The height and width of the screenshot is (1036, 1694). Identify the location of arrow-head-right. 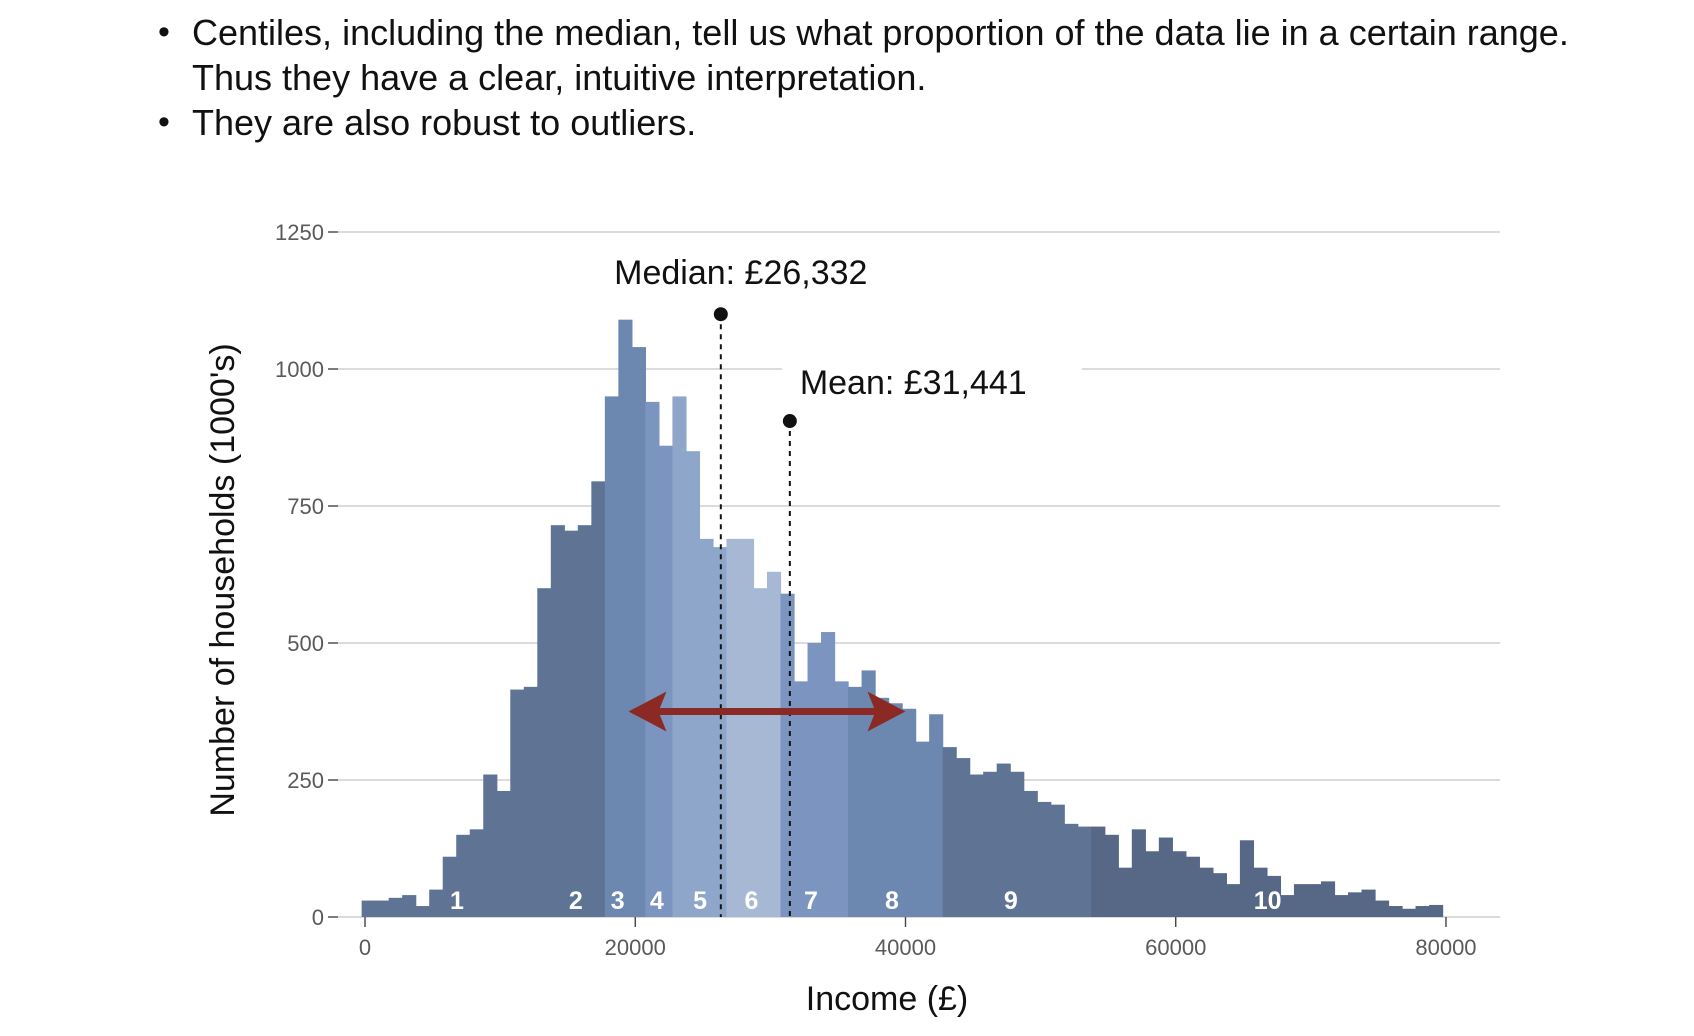
(886, 711).